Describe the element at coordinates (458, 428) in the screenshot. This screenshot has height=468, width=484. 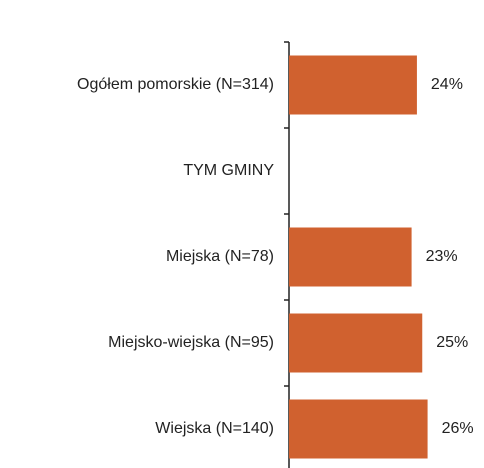
I see `value-label: 26%` at that location.